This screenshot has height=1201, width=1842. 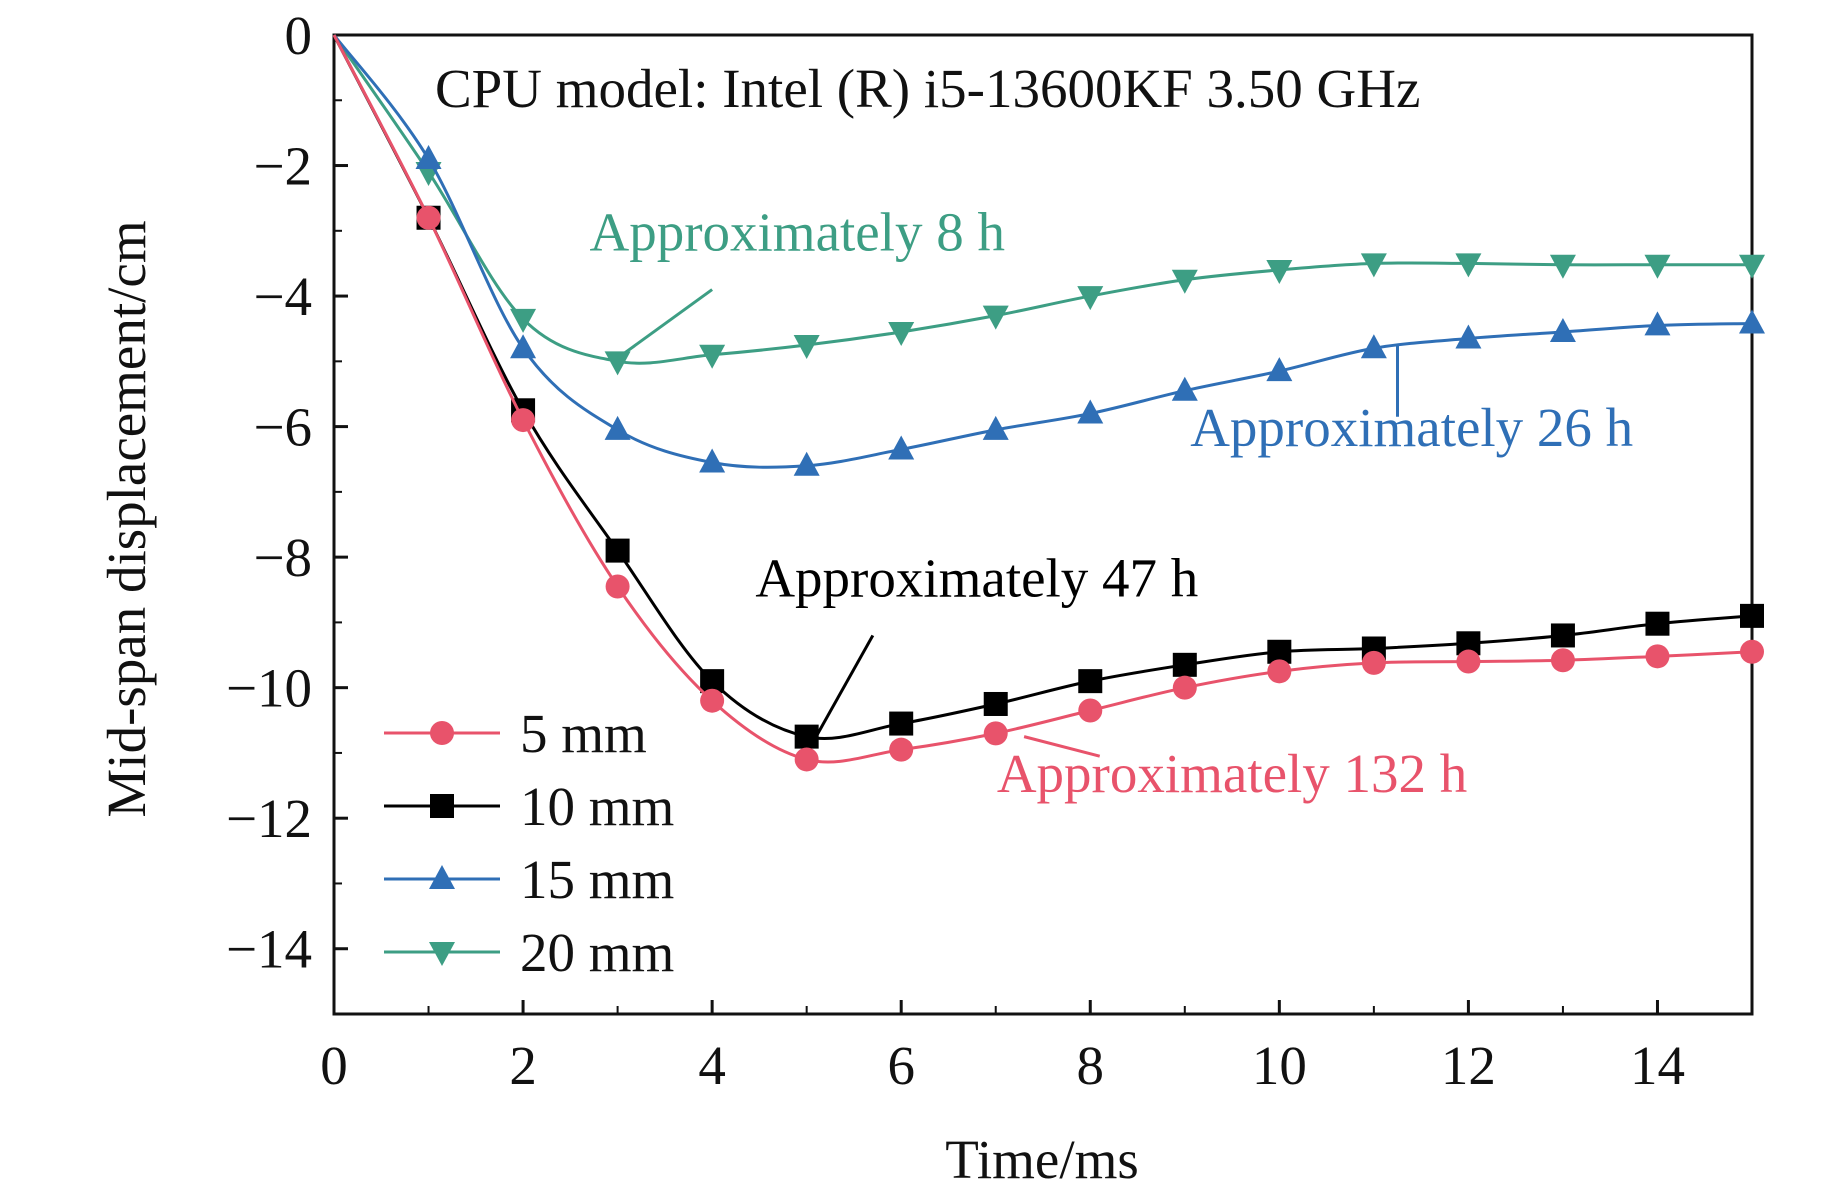 What do you see at coordinates (282, 166) in the screenshot?
I see `y-tick-label: −2` at bounding box center [282, 166].